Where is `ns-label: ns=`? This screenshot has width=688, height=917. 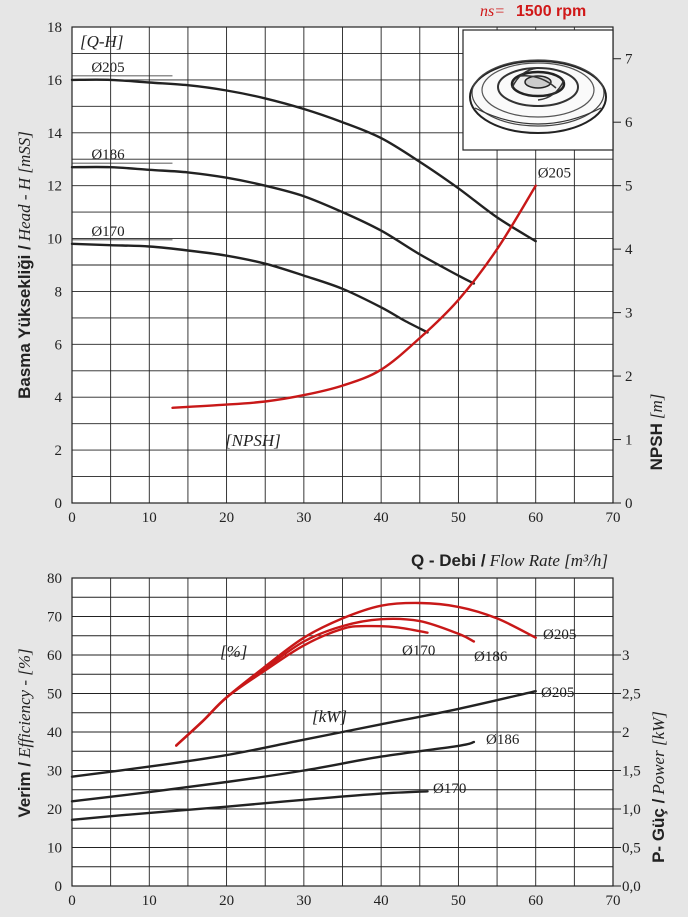 ns-label: ns= is located at coordinates (492, 11).